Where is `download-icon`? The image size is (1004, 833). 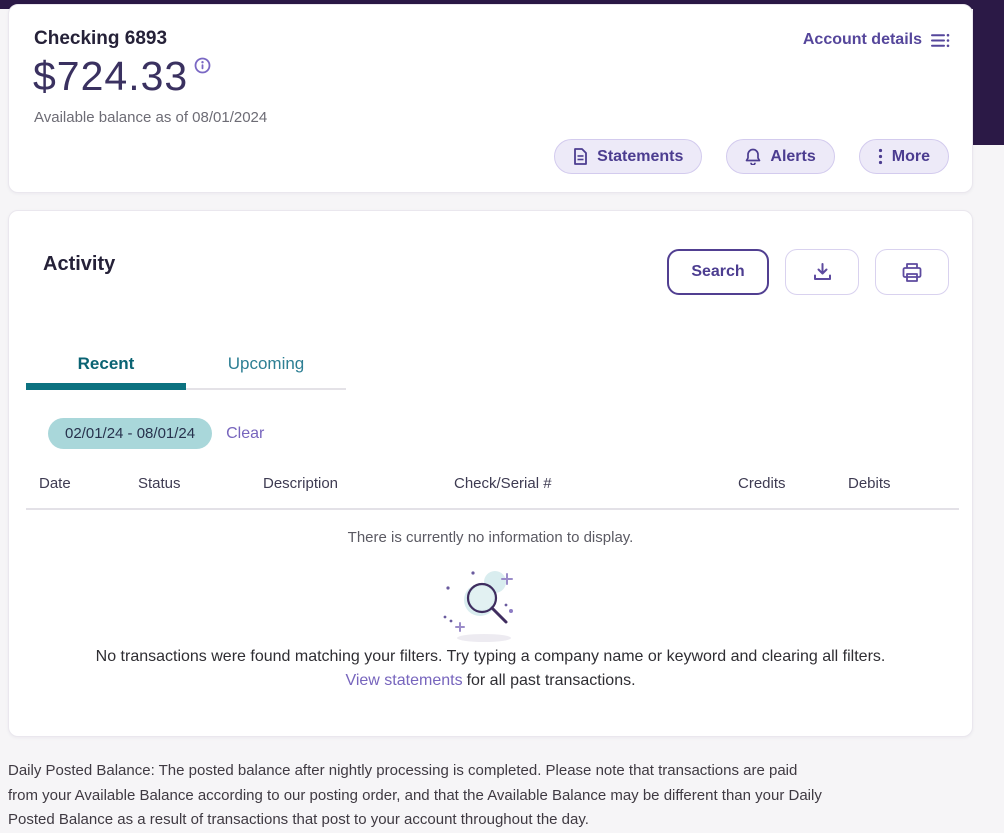
download-icon is located at coordinates (822, 272).